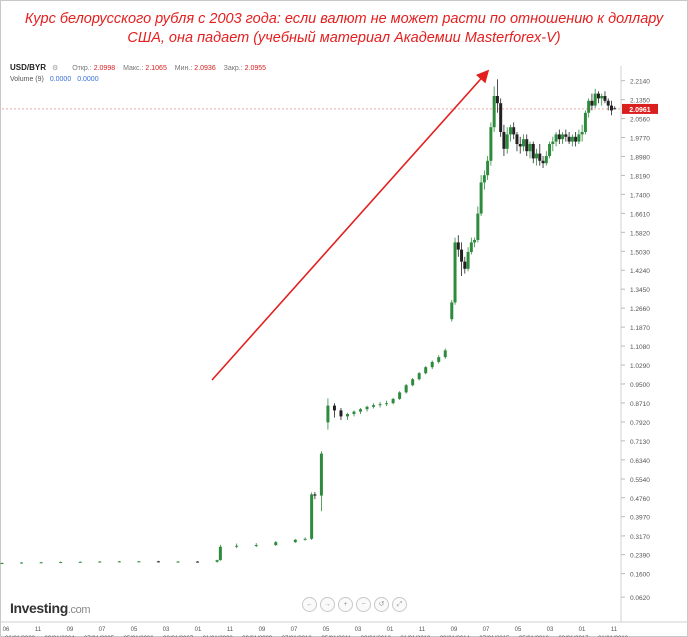  I want to click on chart-nav-buttons: ← → + − ↺ ⤢, so click(354, 604).